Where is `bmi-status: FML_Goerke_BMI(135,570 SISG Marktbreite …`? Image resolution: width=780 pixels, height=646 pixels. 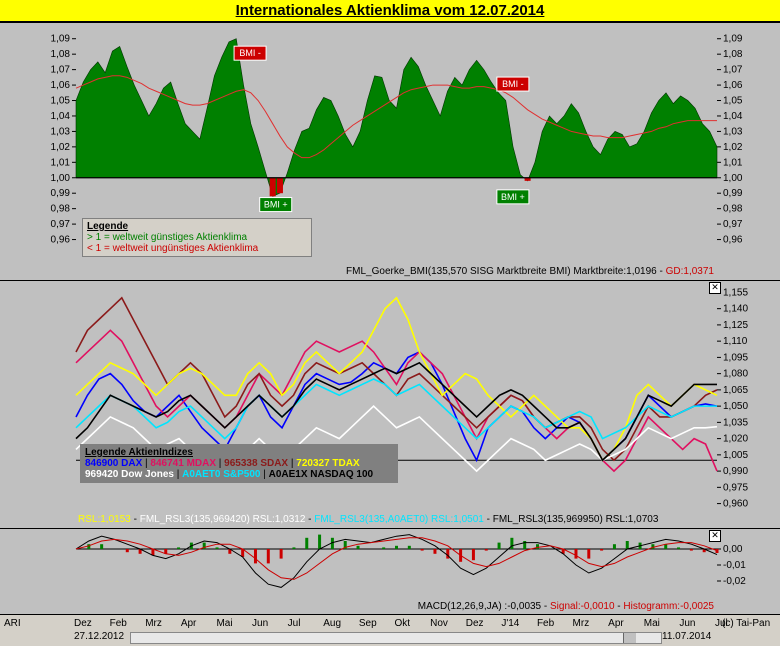 bmi-status: FML_Goerke_BMI(135,570 SISG Marktbreite … is located at coordinates (530, 271).